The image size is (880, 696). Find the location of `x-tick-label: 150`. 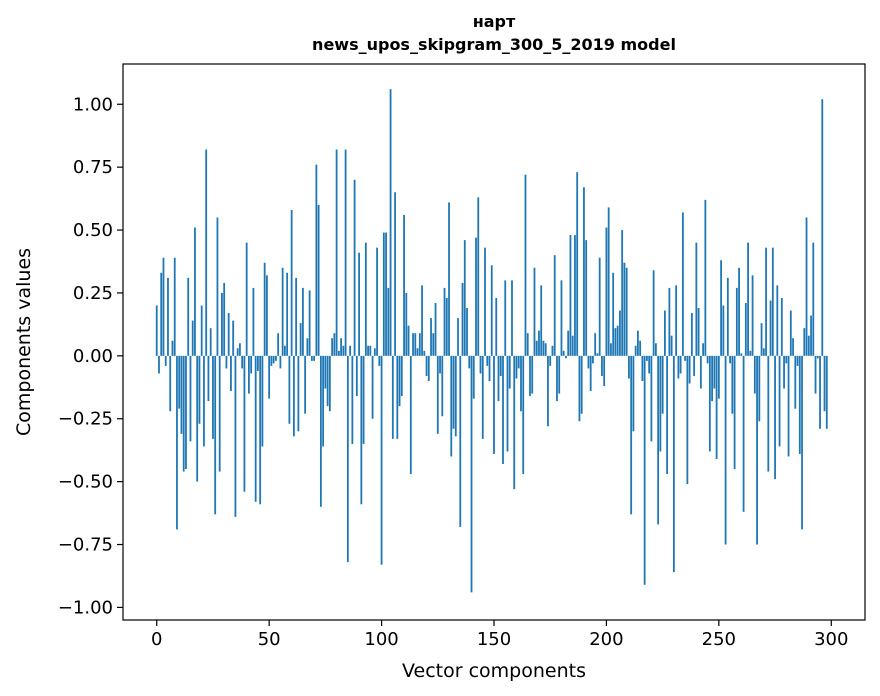

x-tick-label: 150 is located at coordinates (494, 639).